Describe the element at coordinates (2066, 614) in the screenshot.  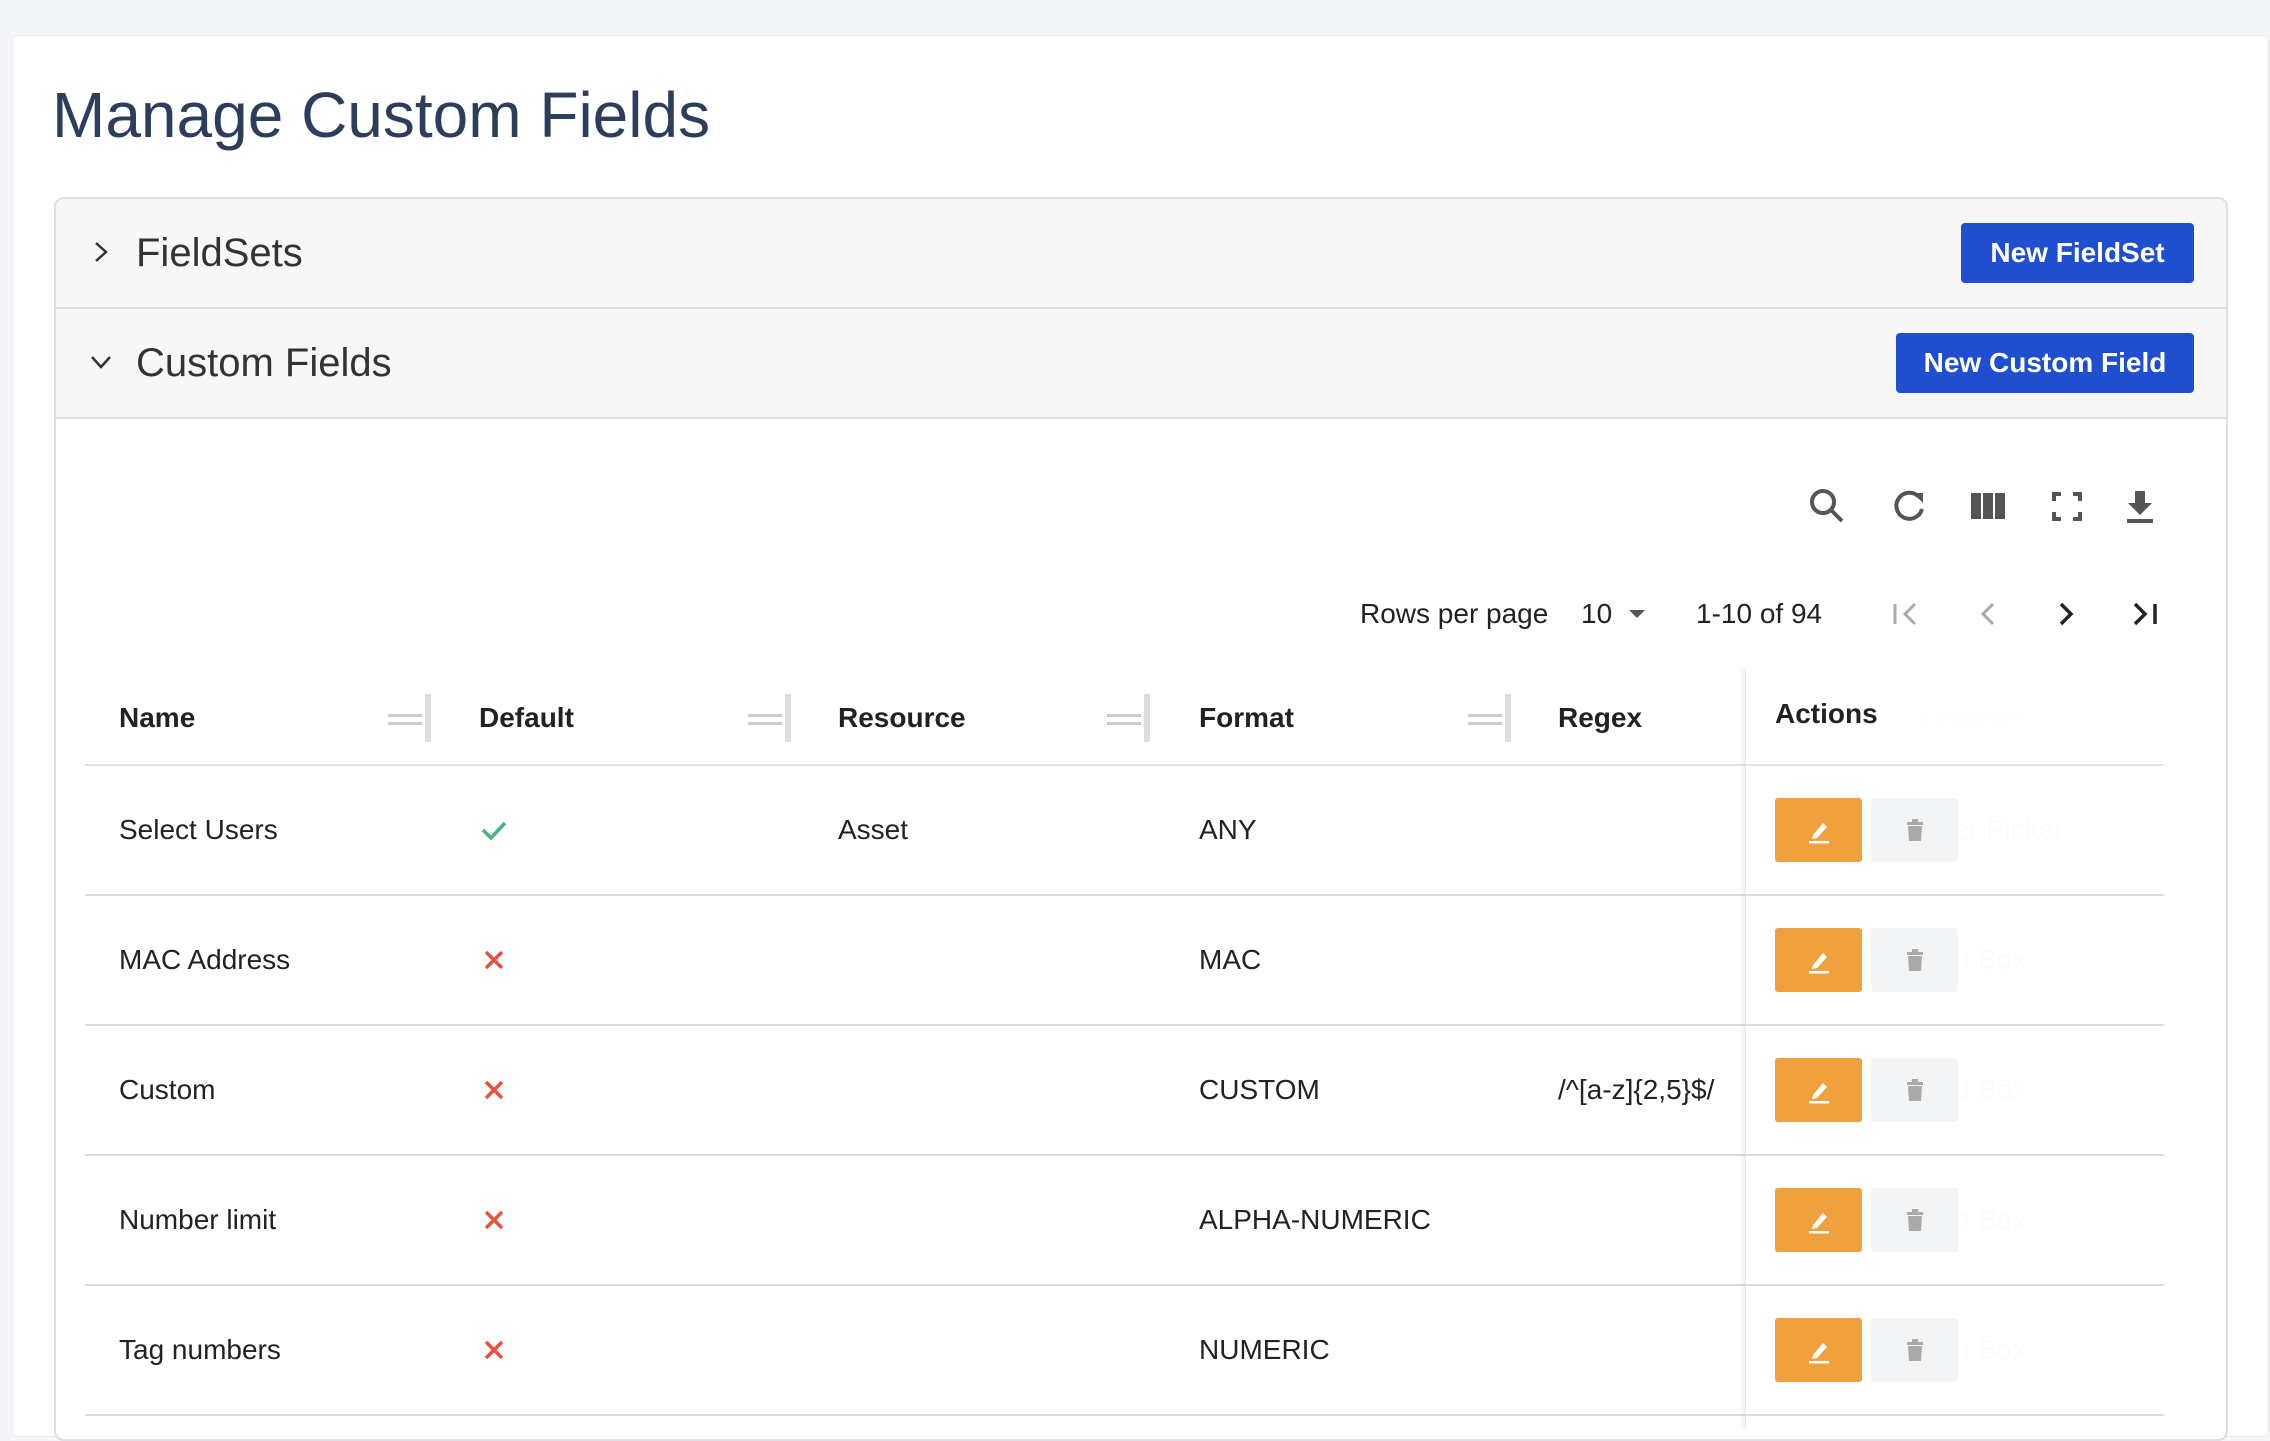
I see `next-page` at that location.